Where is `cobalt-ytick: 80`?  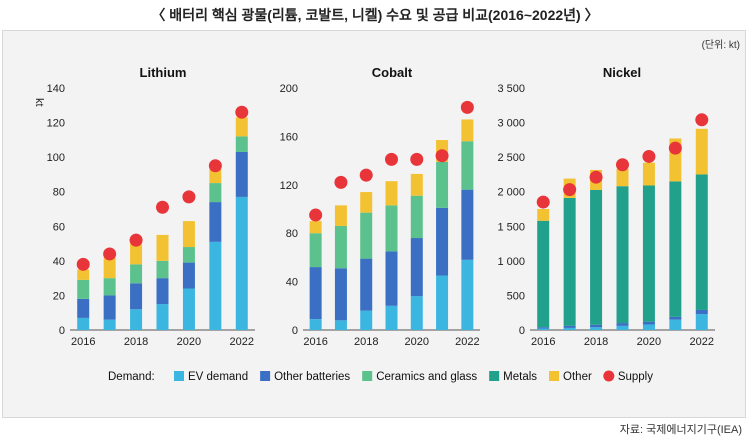
cobalt-ytick: 80 is located at coordinates (292, 234).